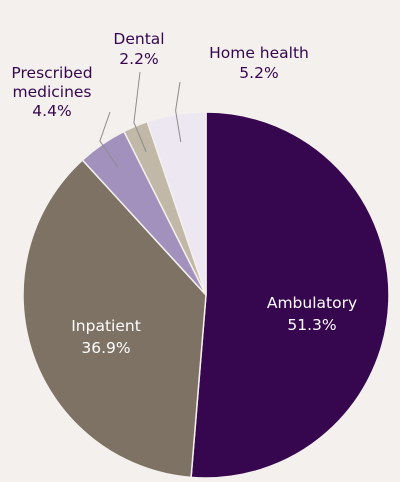 The image size is (400, 482). I want to click on label-dental-value: 2.2%, so click(138, 59).